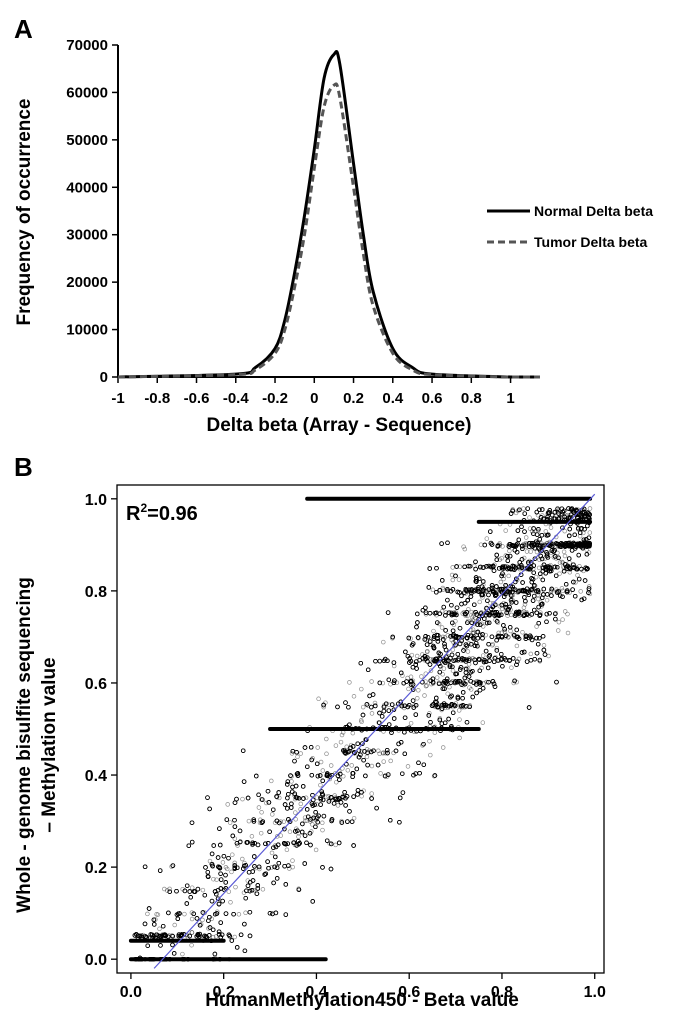  Describe the element at coordinates (570, 226) in the screenshot. I see `panel-a-legend: Normal Delta beta Tumor Delta beta` at that location.